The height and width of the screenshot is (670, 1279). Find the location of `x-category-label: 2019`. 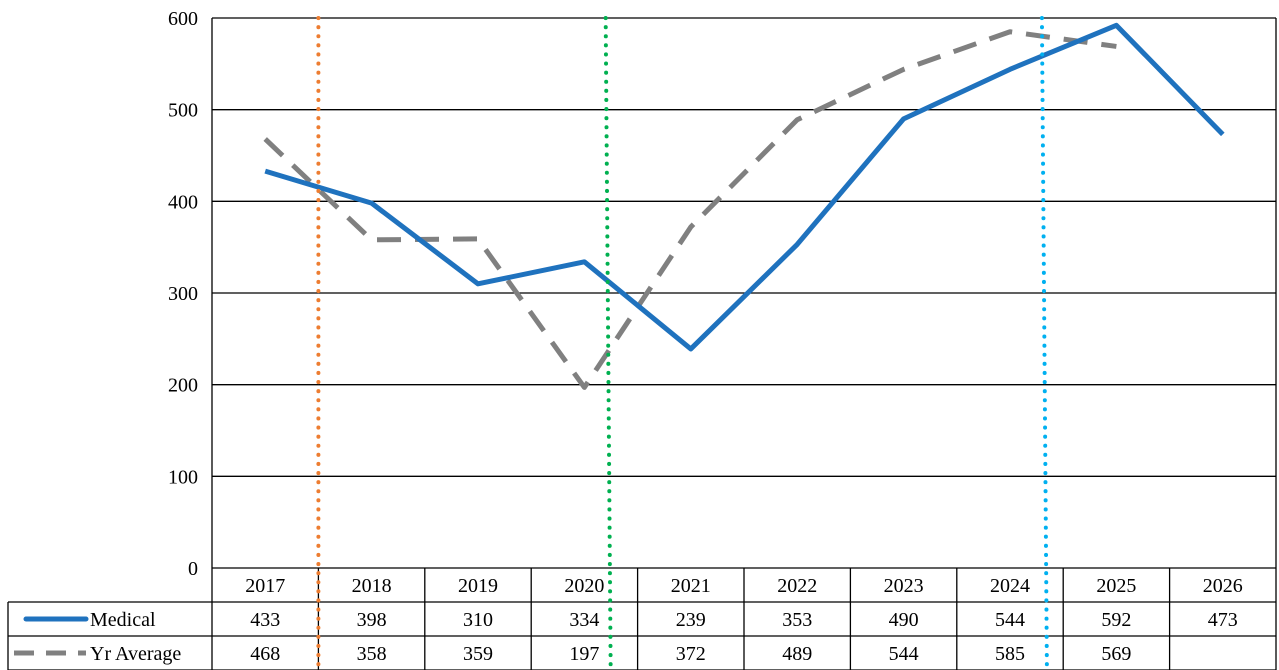

x-category-label: 2019 is located at coordinates (478, 586).